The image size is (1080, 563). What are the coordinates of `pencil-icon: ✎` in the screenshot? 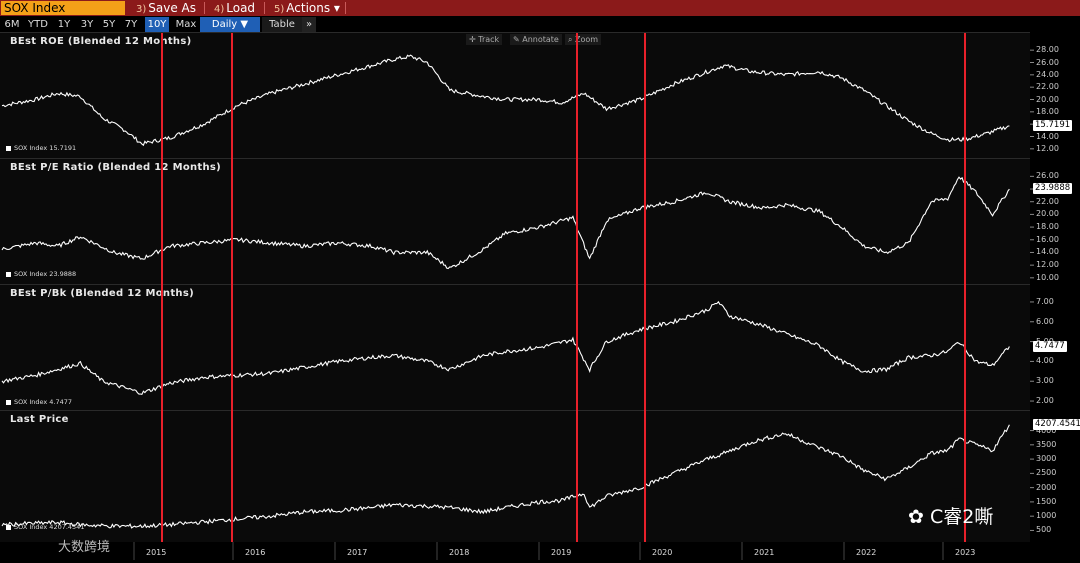 It's located at (518, 39).